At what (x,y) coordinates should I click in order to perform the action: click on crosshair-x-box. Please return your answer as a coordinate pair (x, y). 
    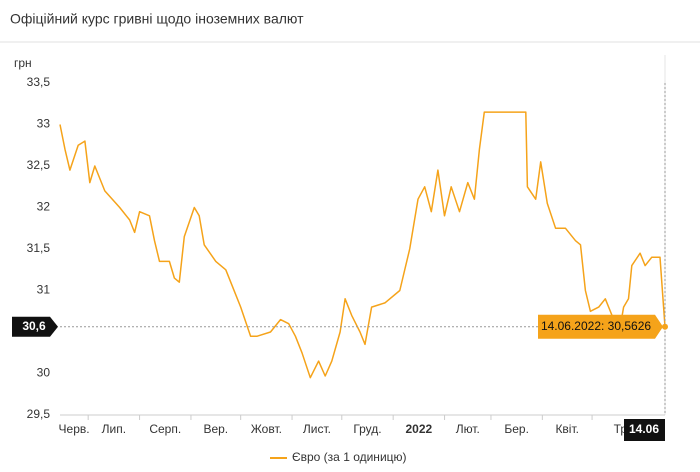
    Looking at the image, I should click on (644, 430).